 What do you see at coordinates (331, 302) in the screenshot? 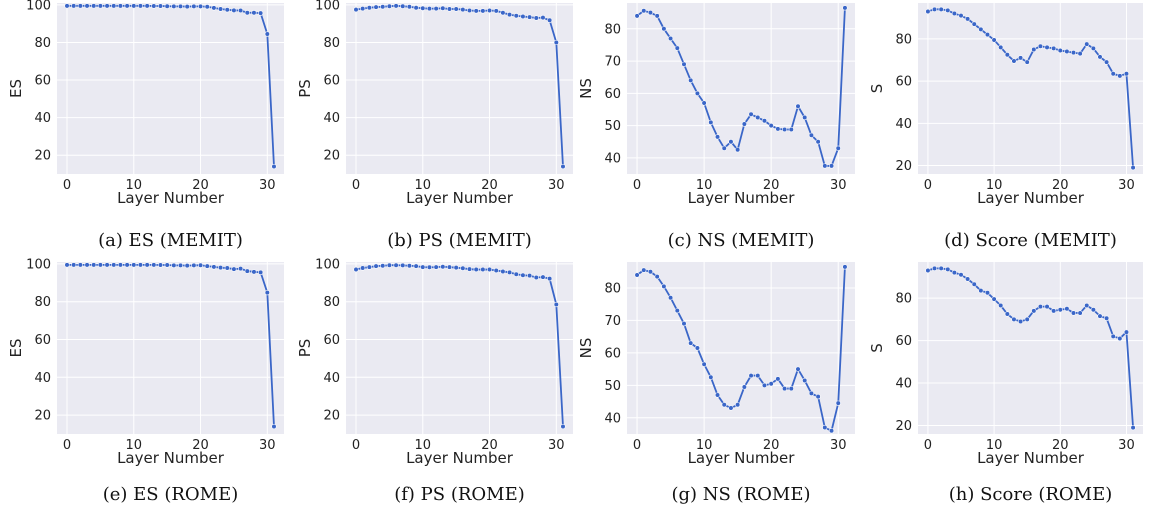
I see `y-tick-label: 80` at bounding box center [331, 302].